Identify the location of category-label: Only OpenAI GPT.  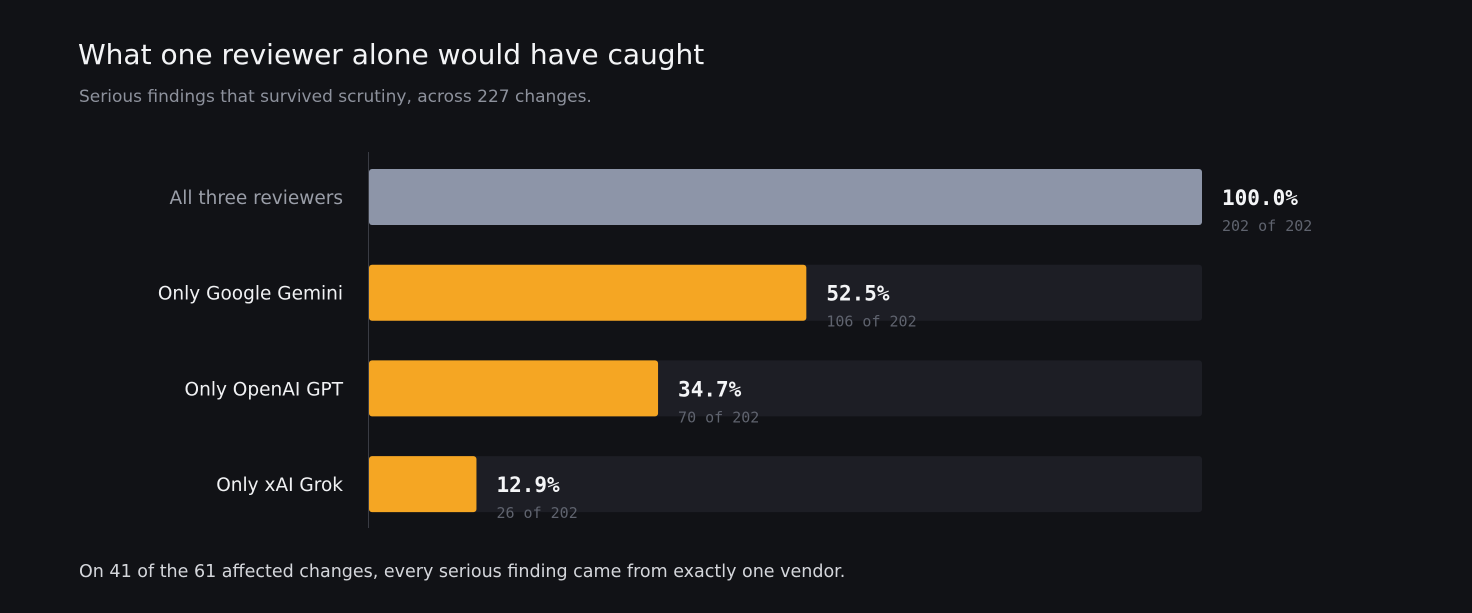
(264, 389).